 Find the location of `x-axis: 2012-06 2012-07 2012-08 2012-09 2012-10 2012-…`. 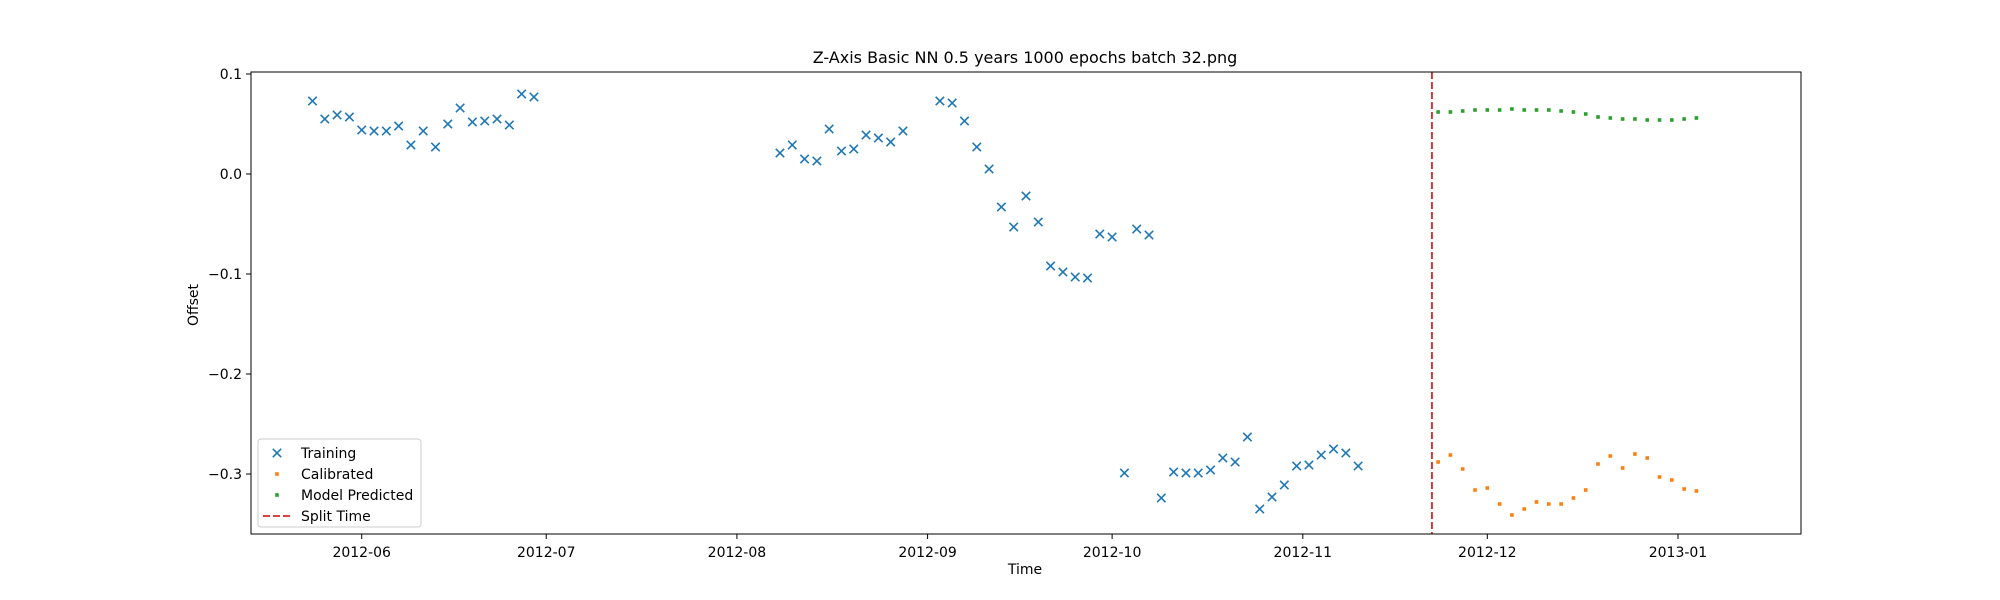

x-axis: 2012-06 2012-07 2012-08 2012-09 2012-10 2012-… is located at coordinates (1019, 547).